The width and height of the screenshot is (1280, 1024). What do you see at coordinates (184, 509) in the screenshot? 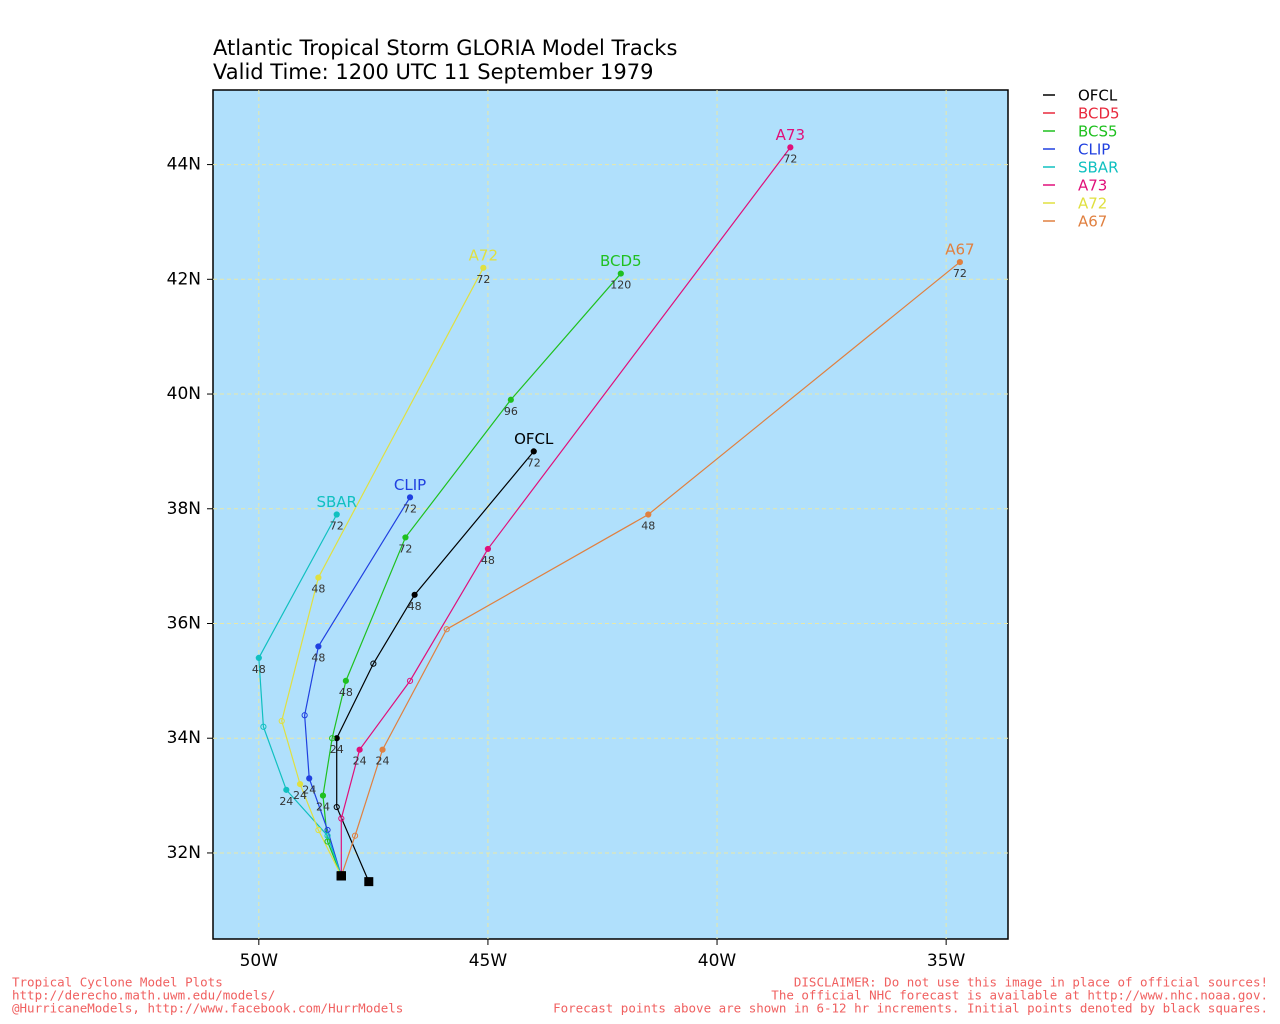
I see `y-tick-label: 38N` at bounding box center [184, 509].